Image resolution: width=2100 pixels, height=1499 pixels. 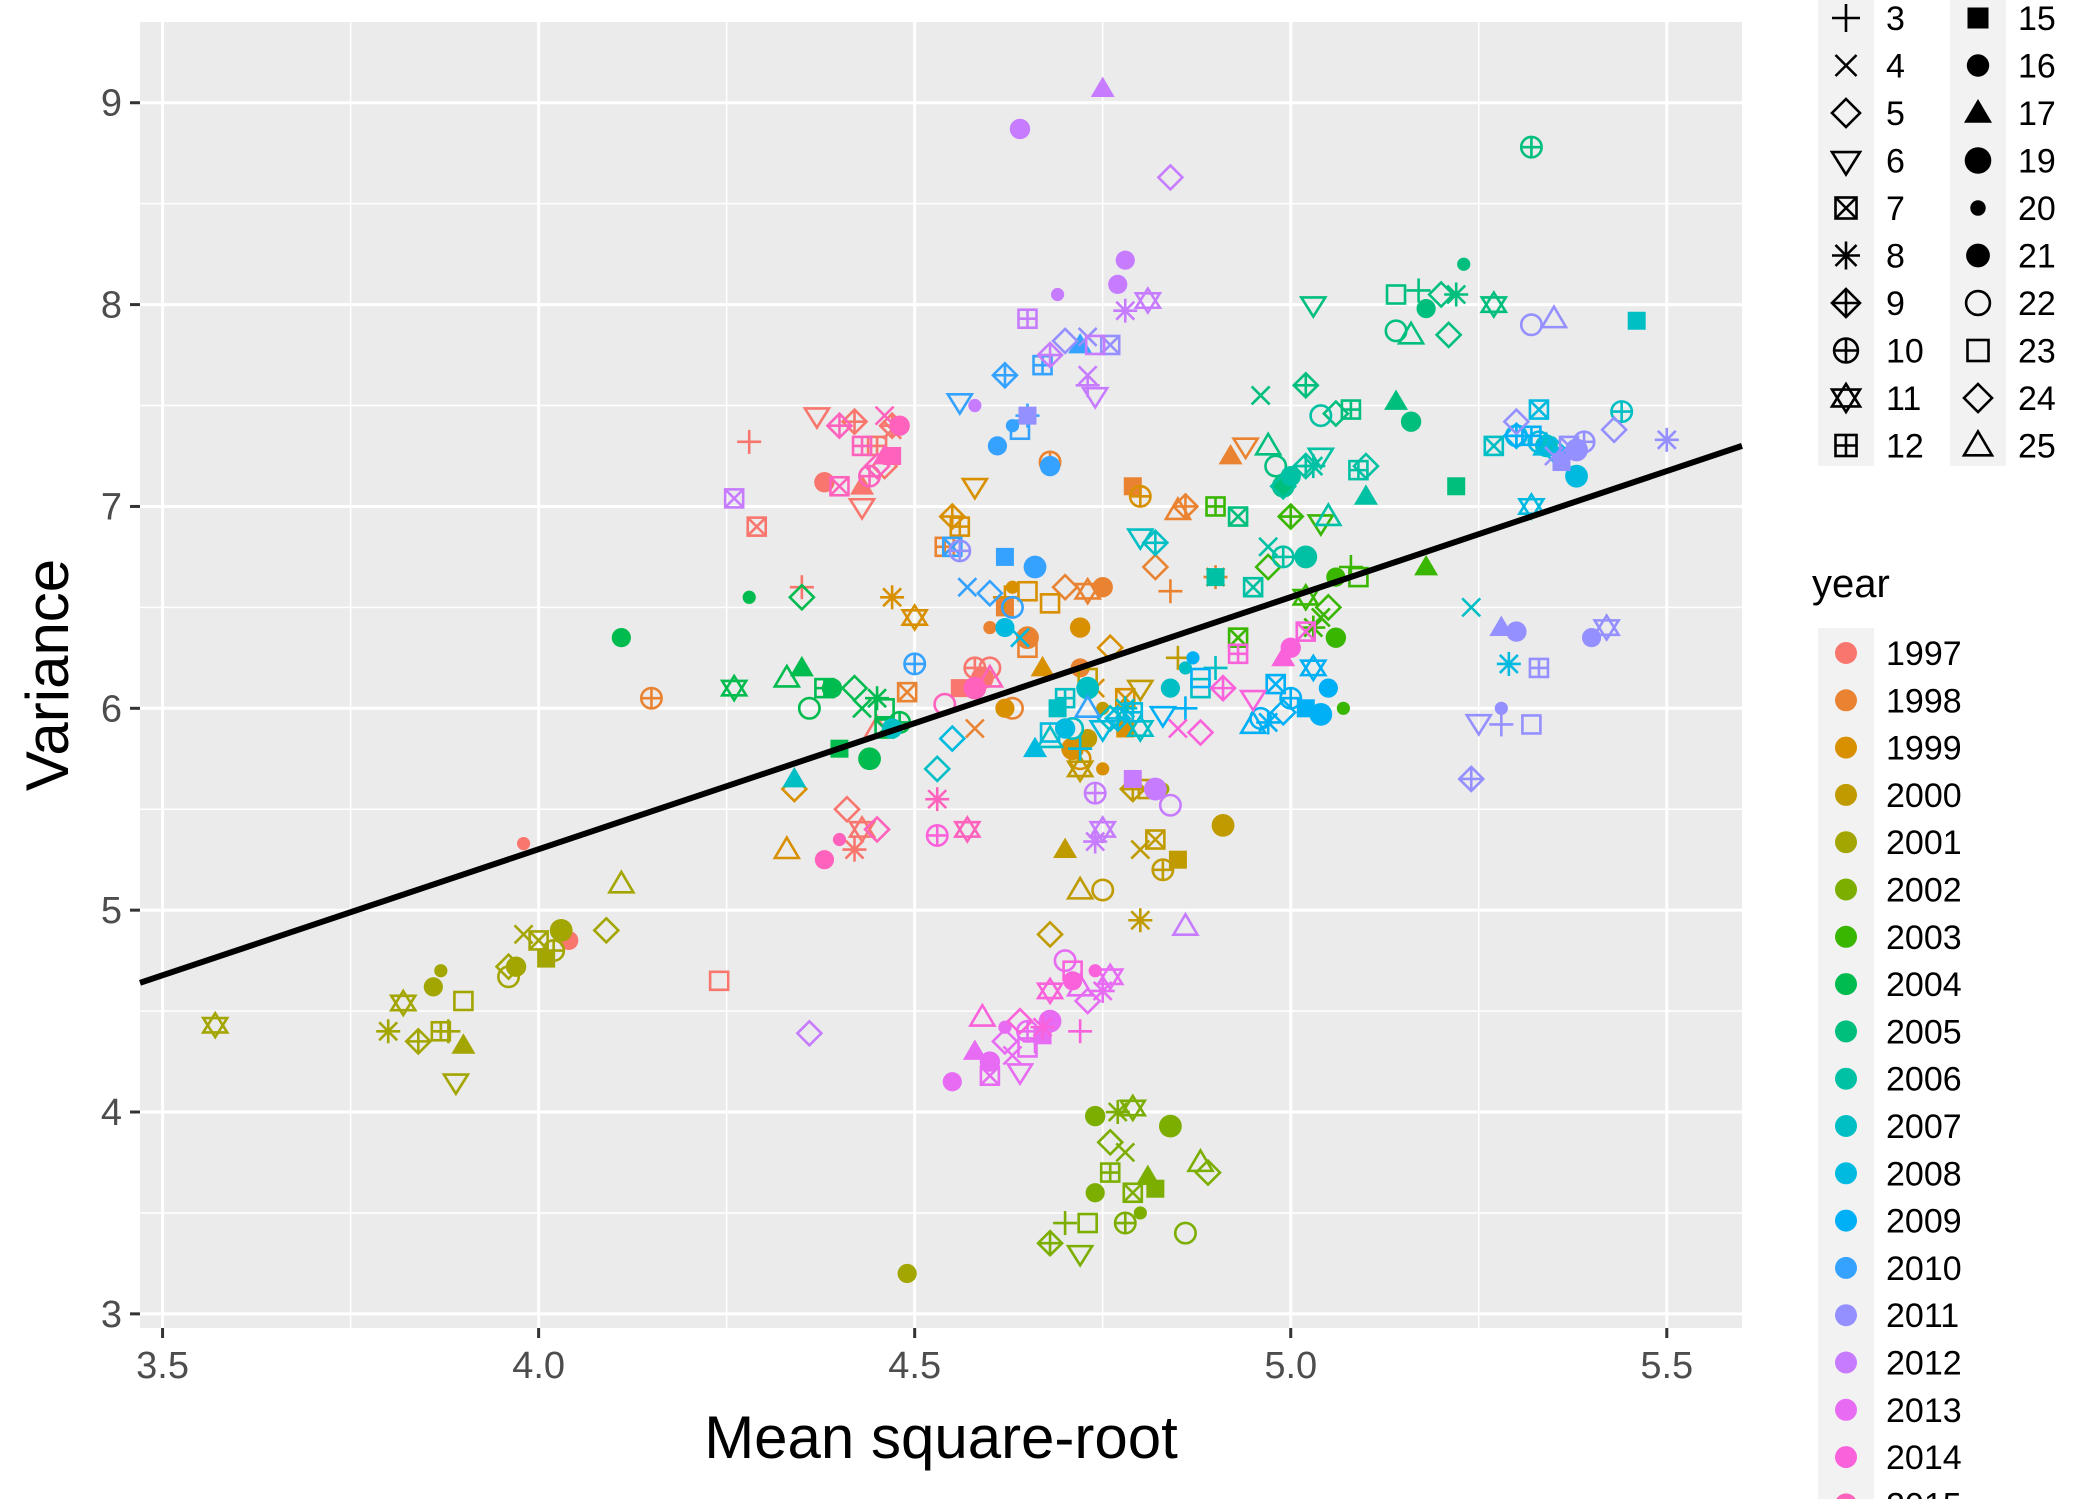 What do you see at coordinates (1924, 1411) in the screenshot?
I see `year-legend-label: 2013` at bounding box center [1924, 1411].